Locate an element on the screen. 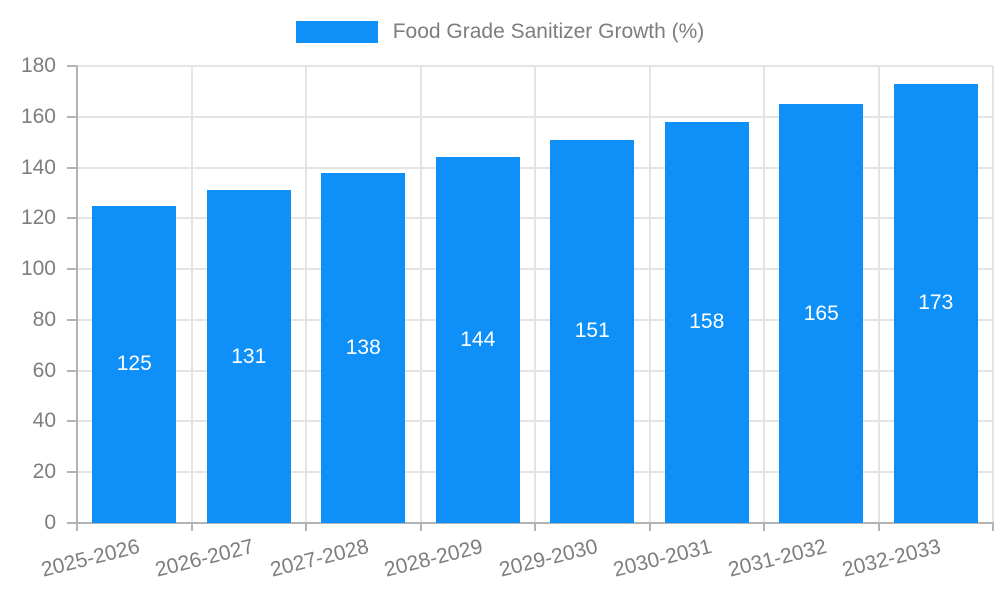  y-axis-tick-label: 0 is located at coordinates (50, 522).